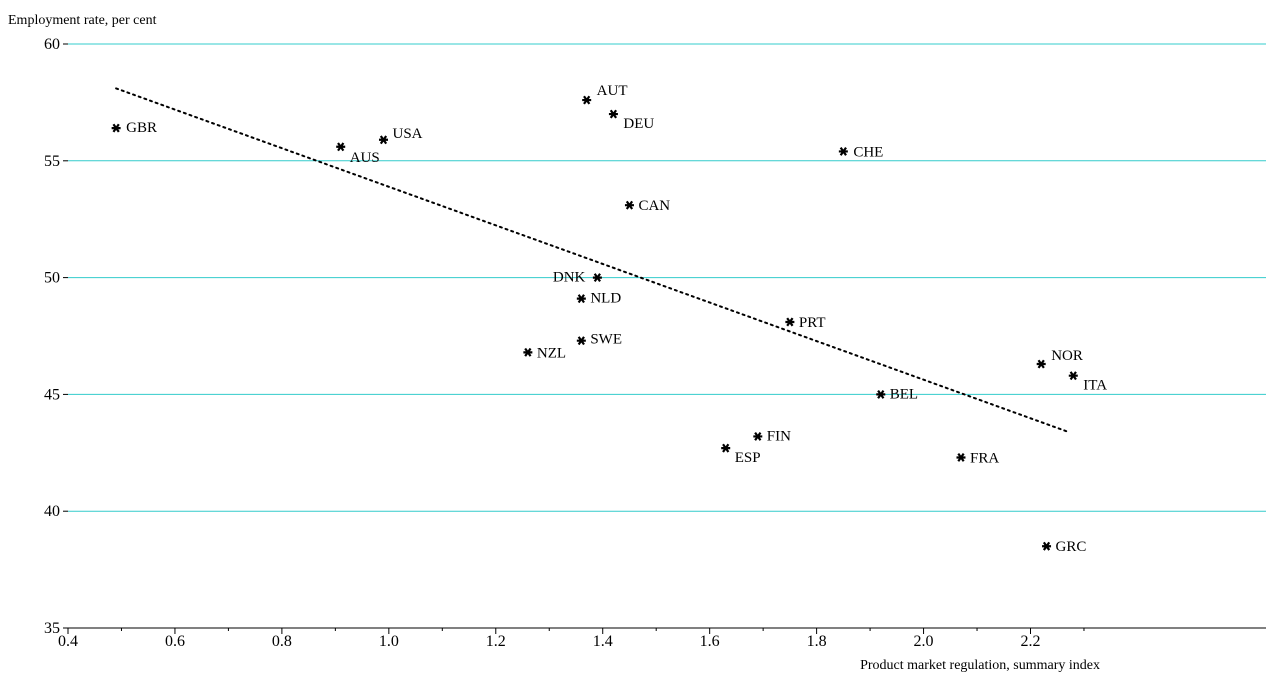 The width and height of the screenshot is (1268, 679). I want to click on point-label: GBR, so click(141, 128).